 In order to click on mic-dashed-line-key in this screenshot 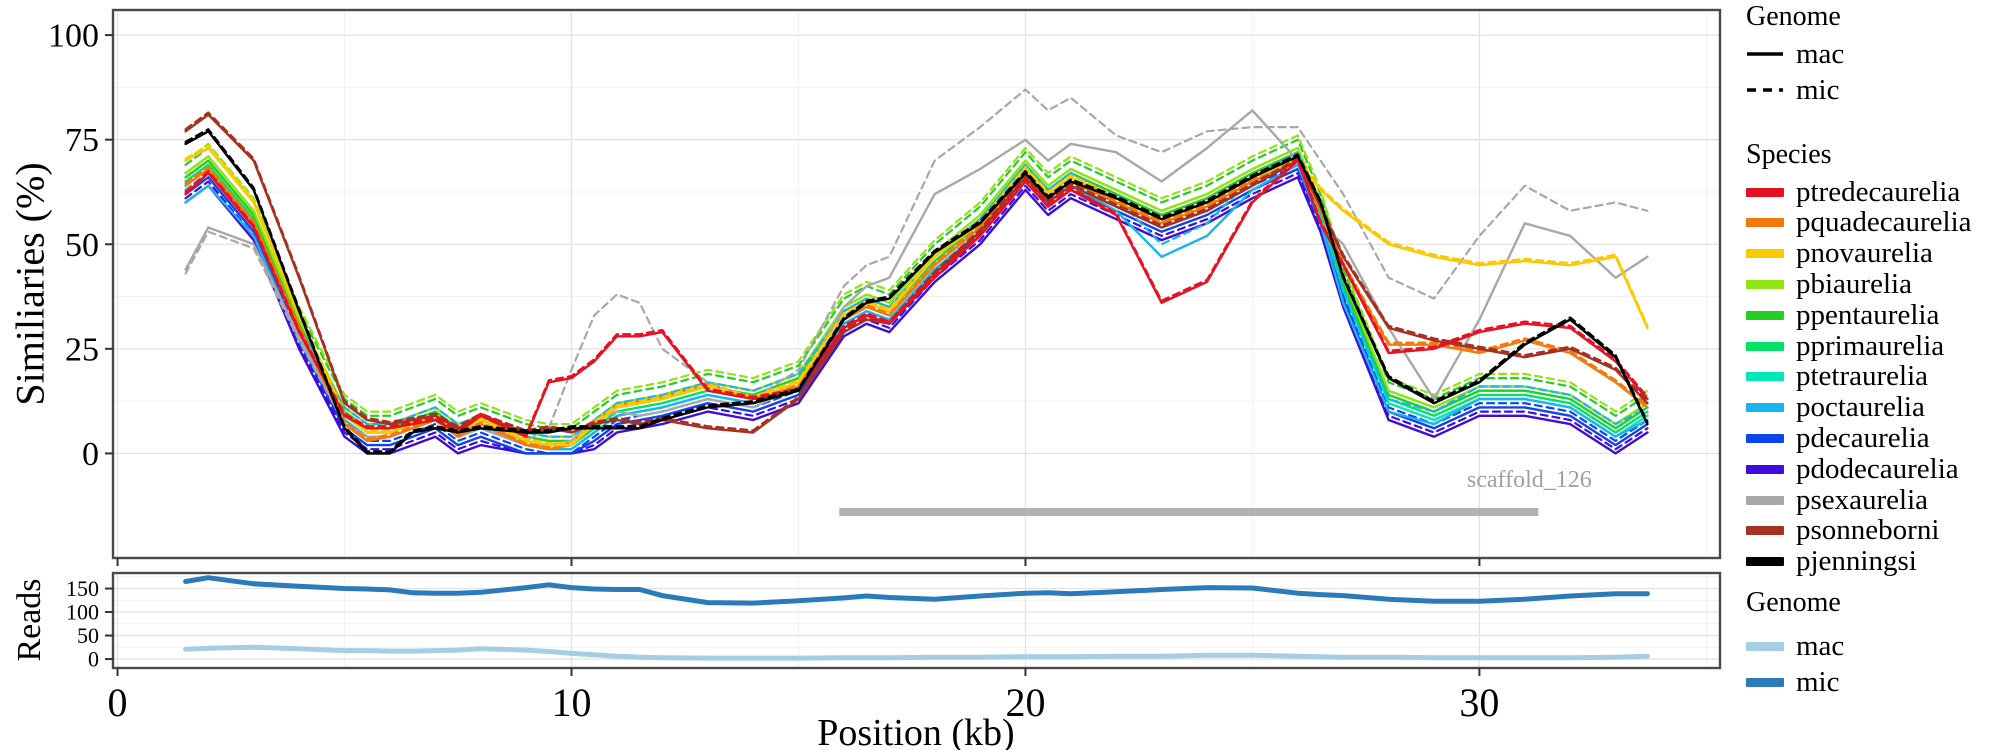, I will do `click(1765, 90)`.